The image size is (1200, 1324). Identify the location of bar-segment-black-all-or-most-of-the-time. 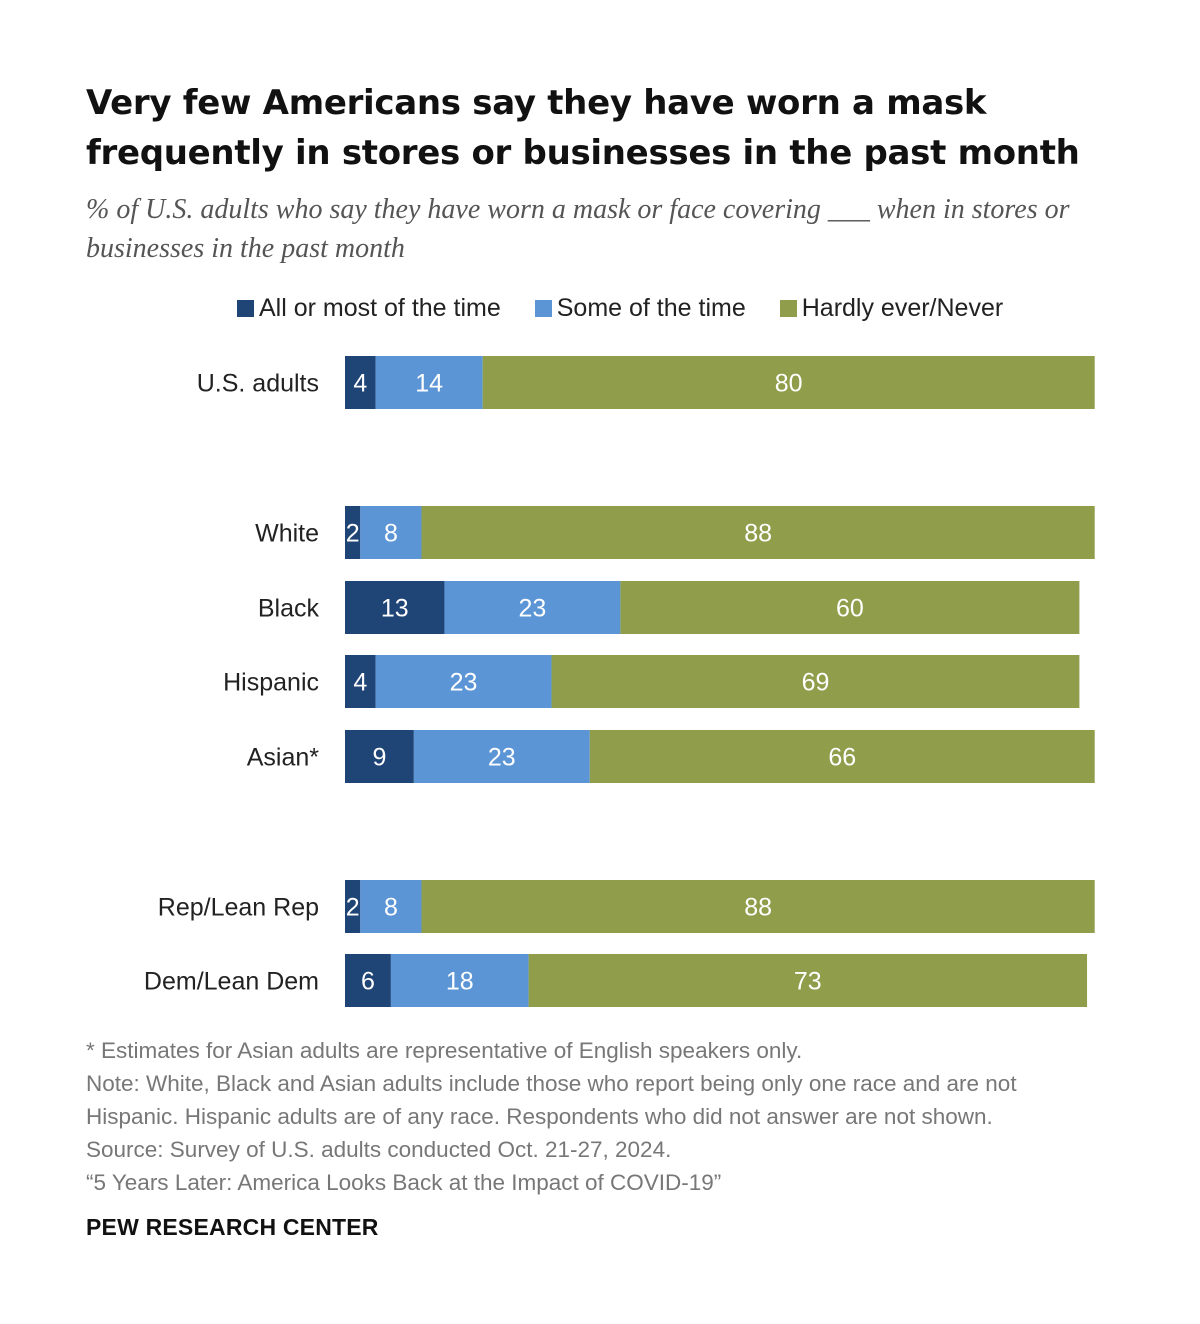
(395, 607).